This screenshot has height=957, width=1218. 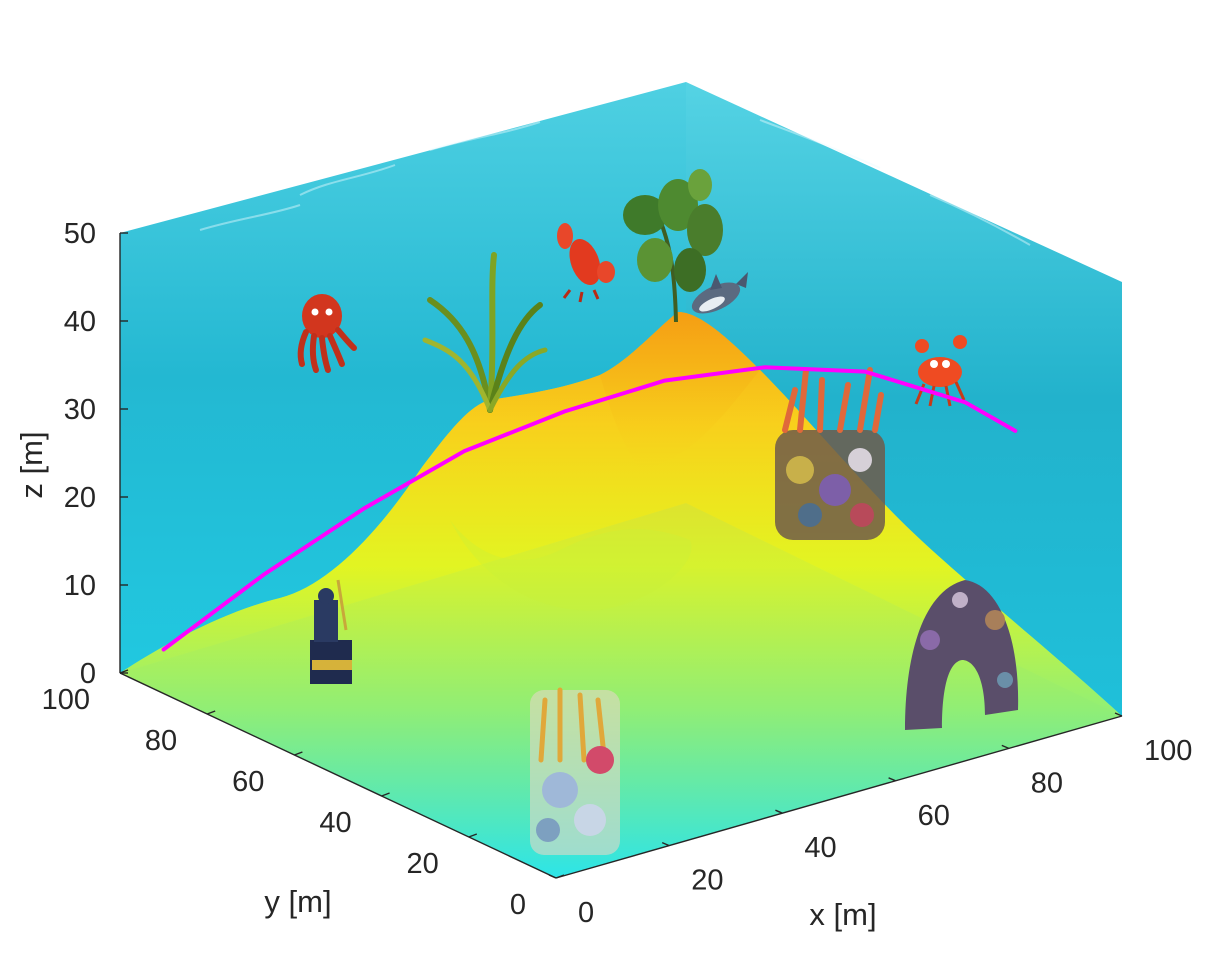 I want to click on x-tick-label: 20, so click(x=707, y=881).